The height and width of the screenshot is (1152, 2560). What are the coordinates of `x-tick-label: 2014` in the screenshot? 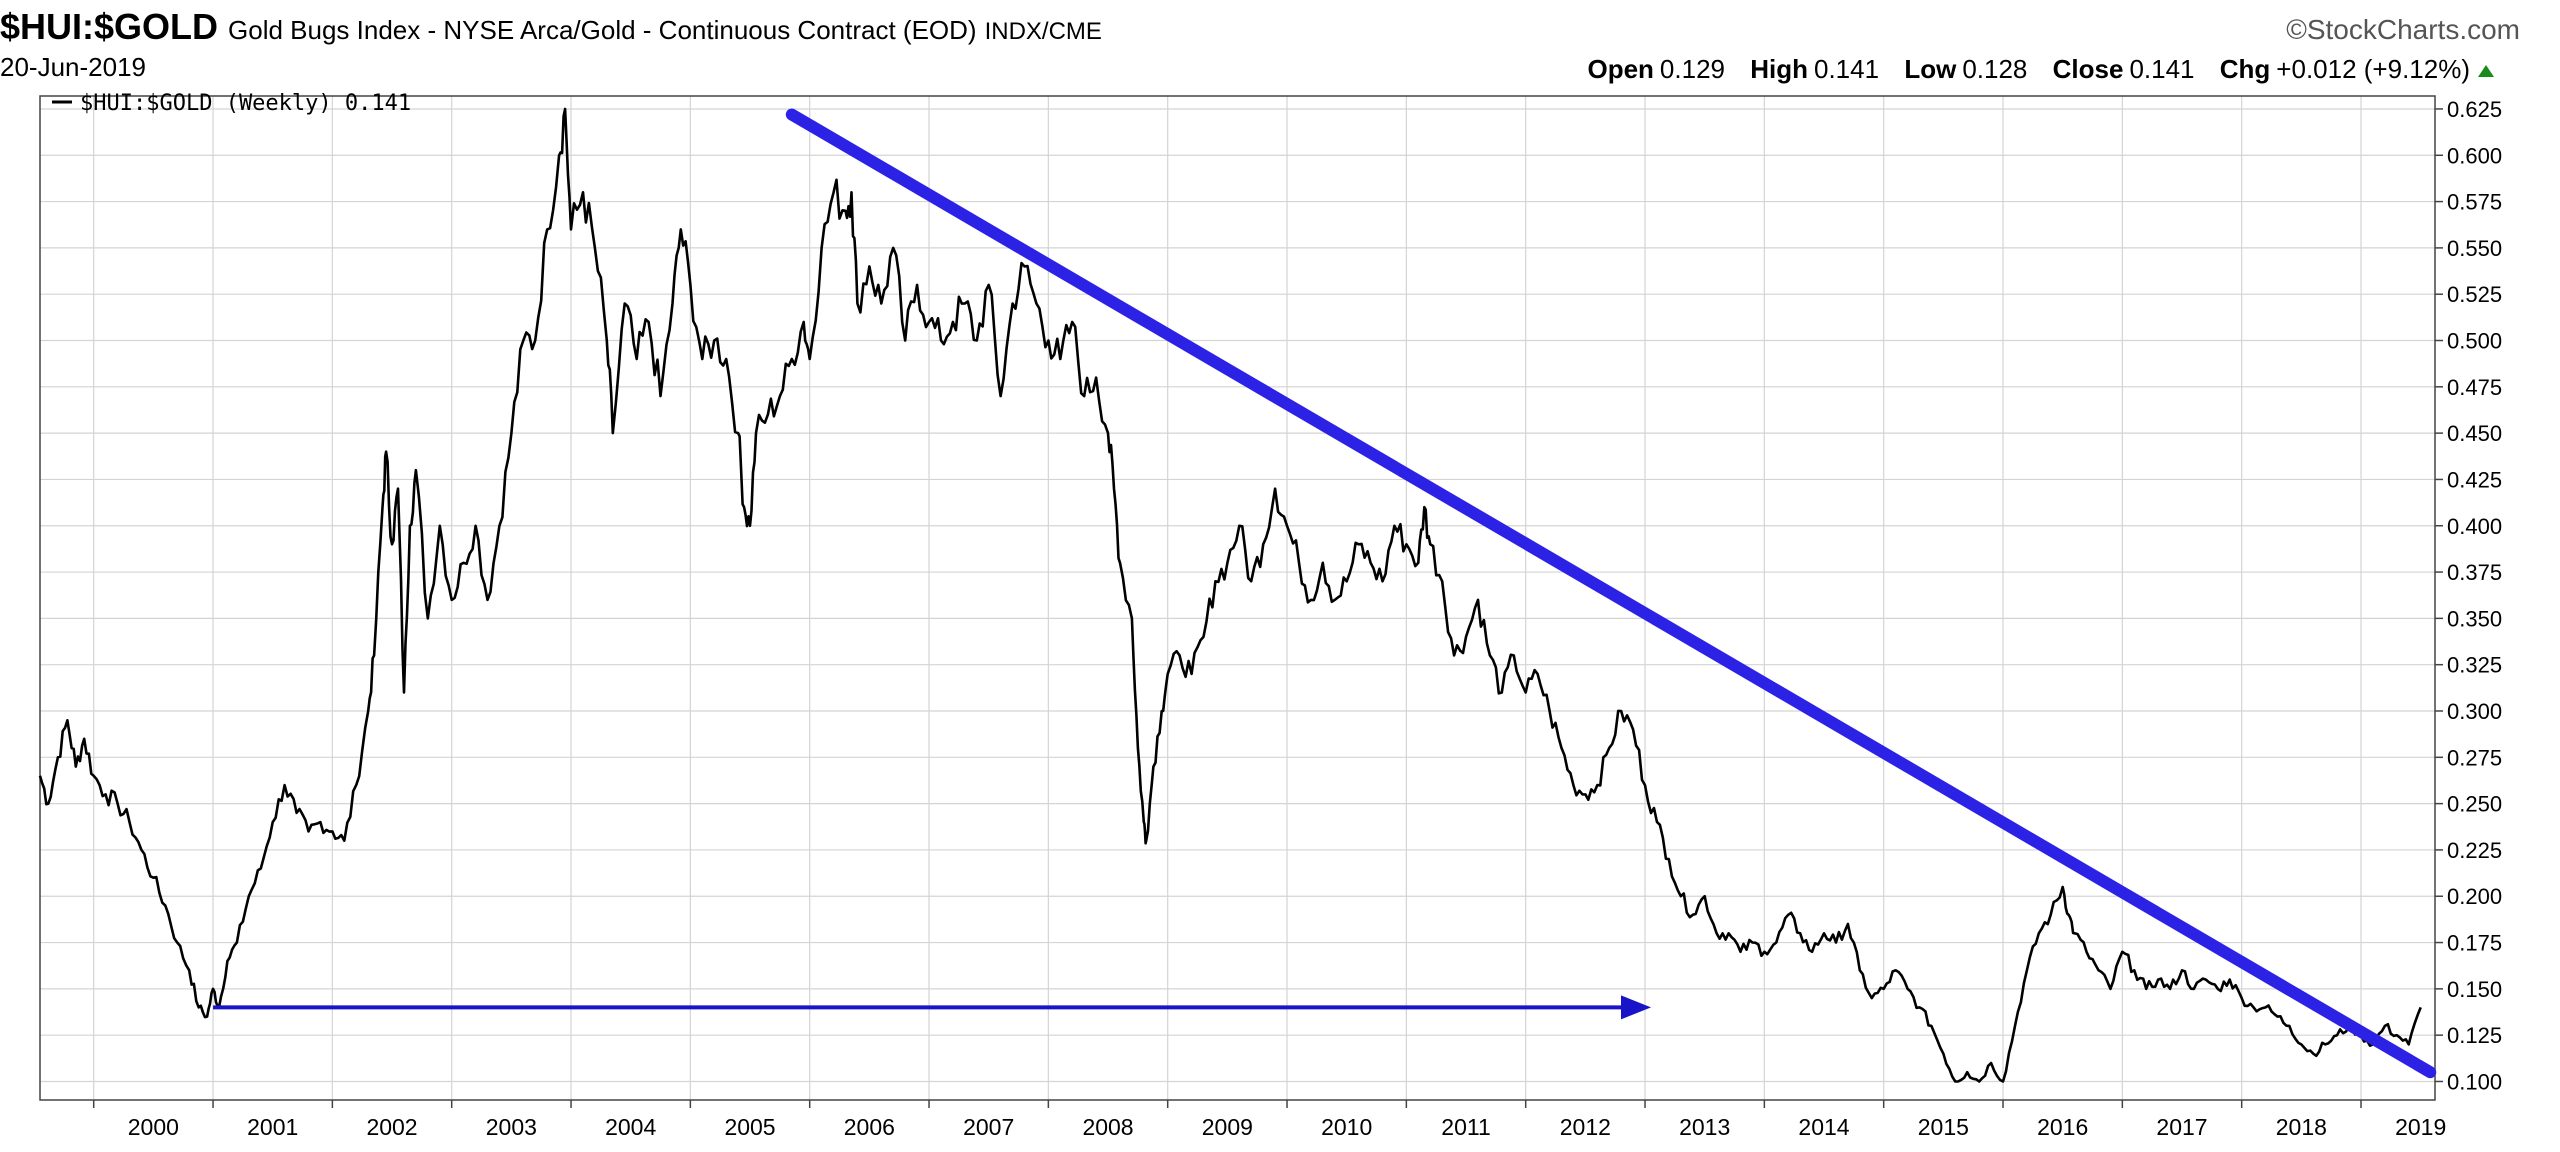 It's located at (1823, 1127).